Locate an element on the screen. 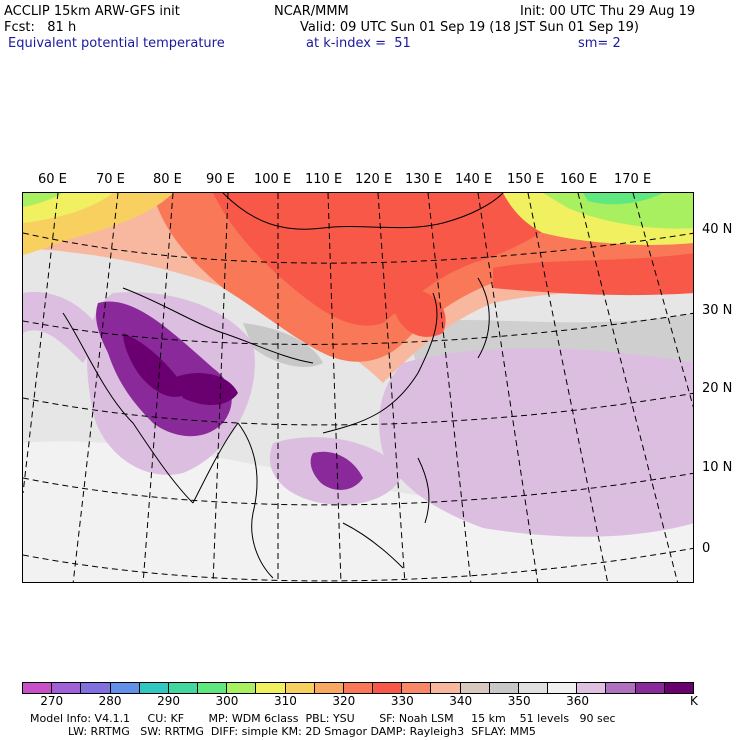 The height and width of the screenshot is (740, 740). field-red-core is located at coordinates (398, 259).